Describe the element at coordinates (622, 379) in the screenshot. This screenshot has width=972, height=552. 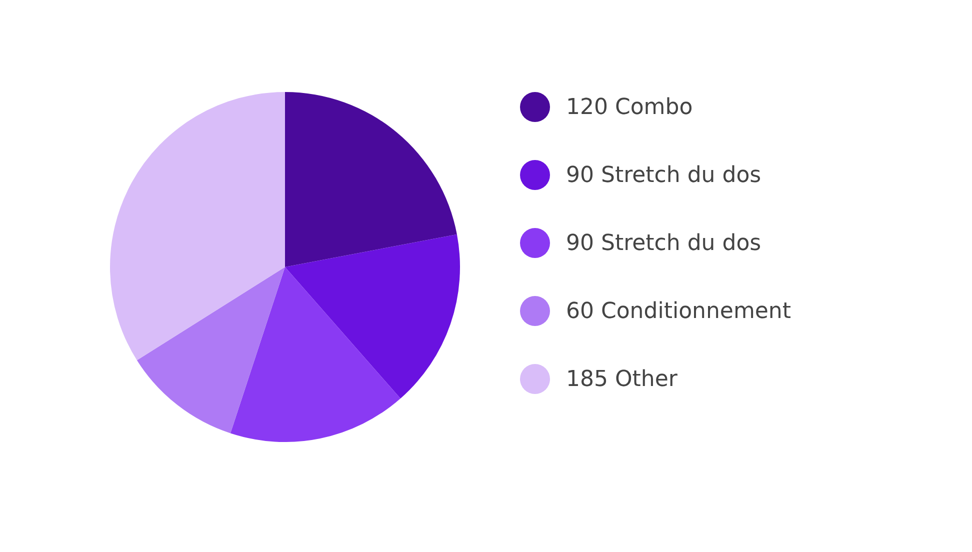
I see `legend-label: 185 Other` at that location.